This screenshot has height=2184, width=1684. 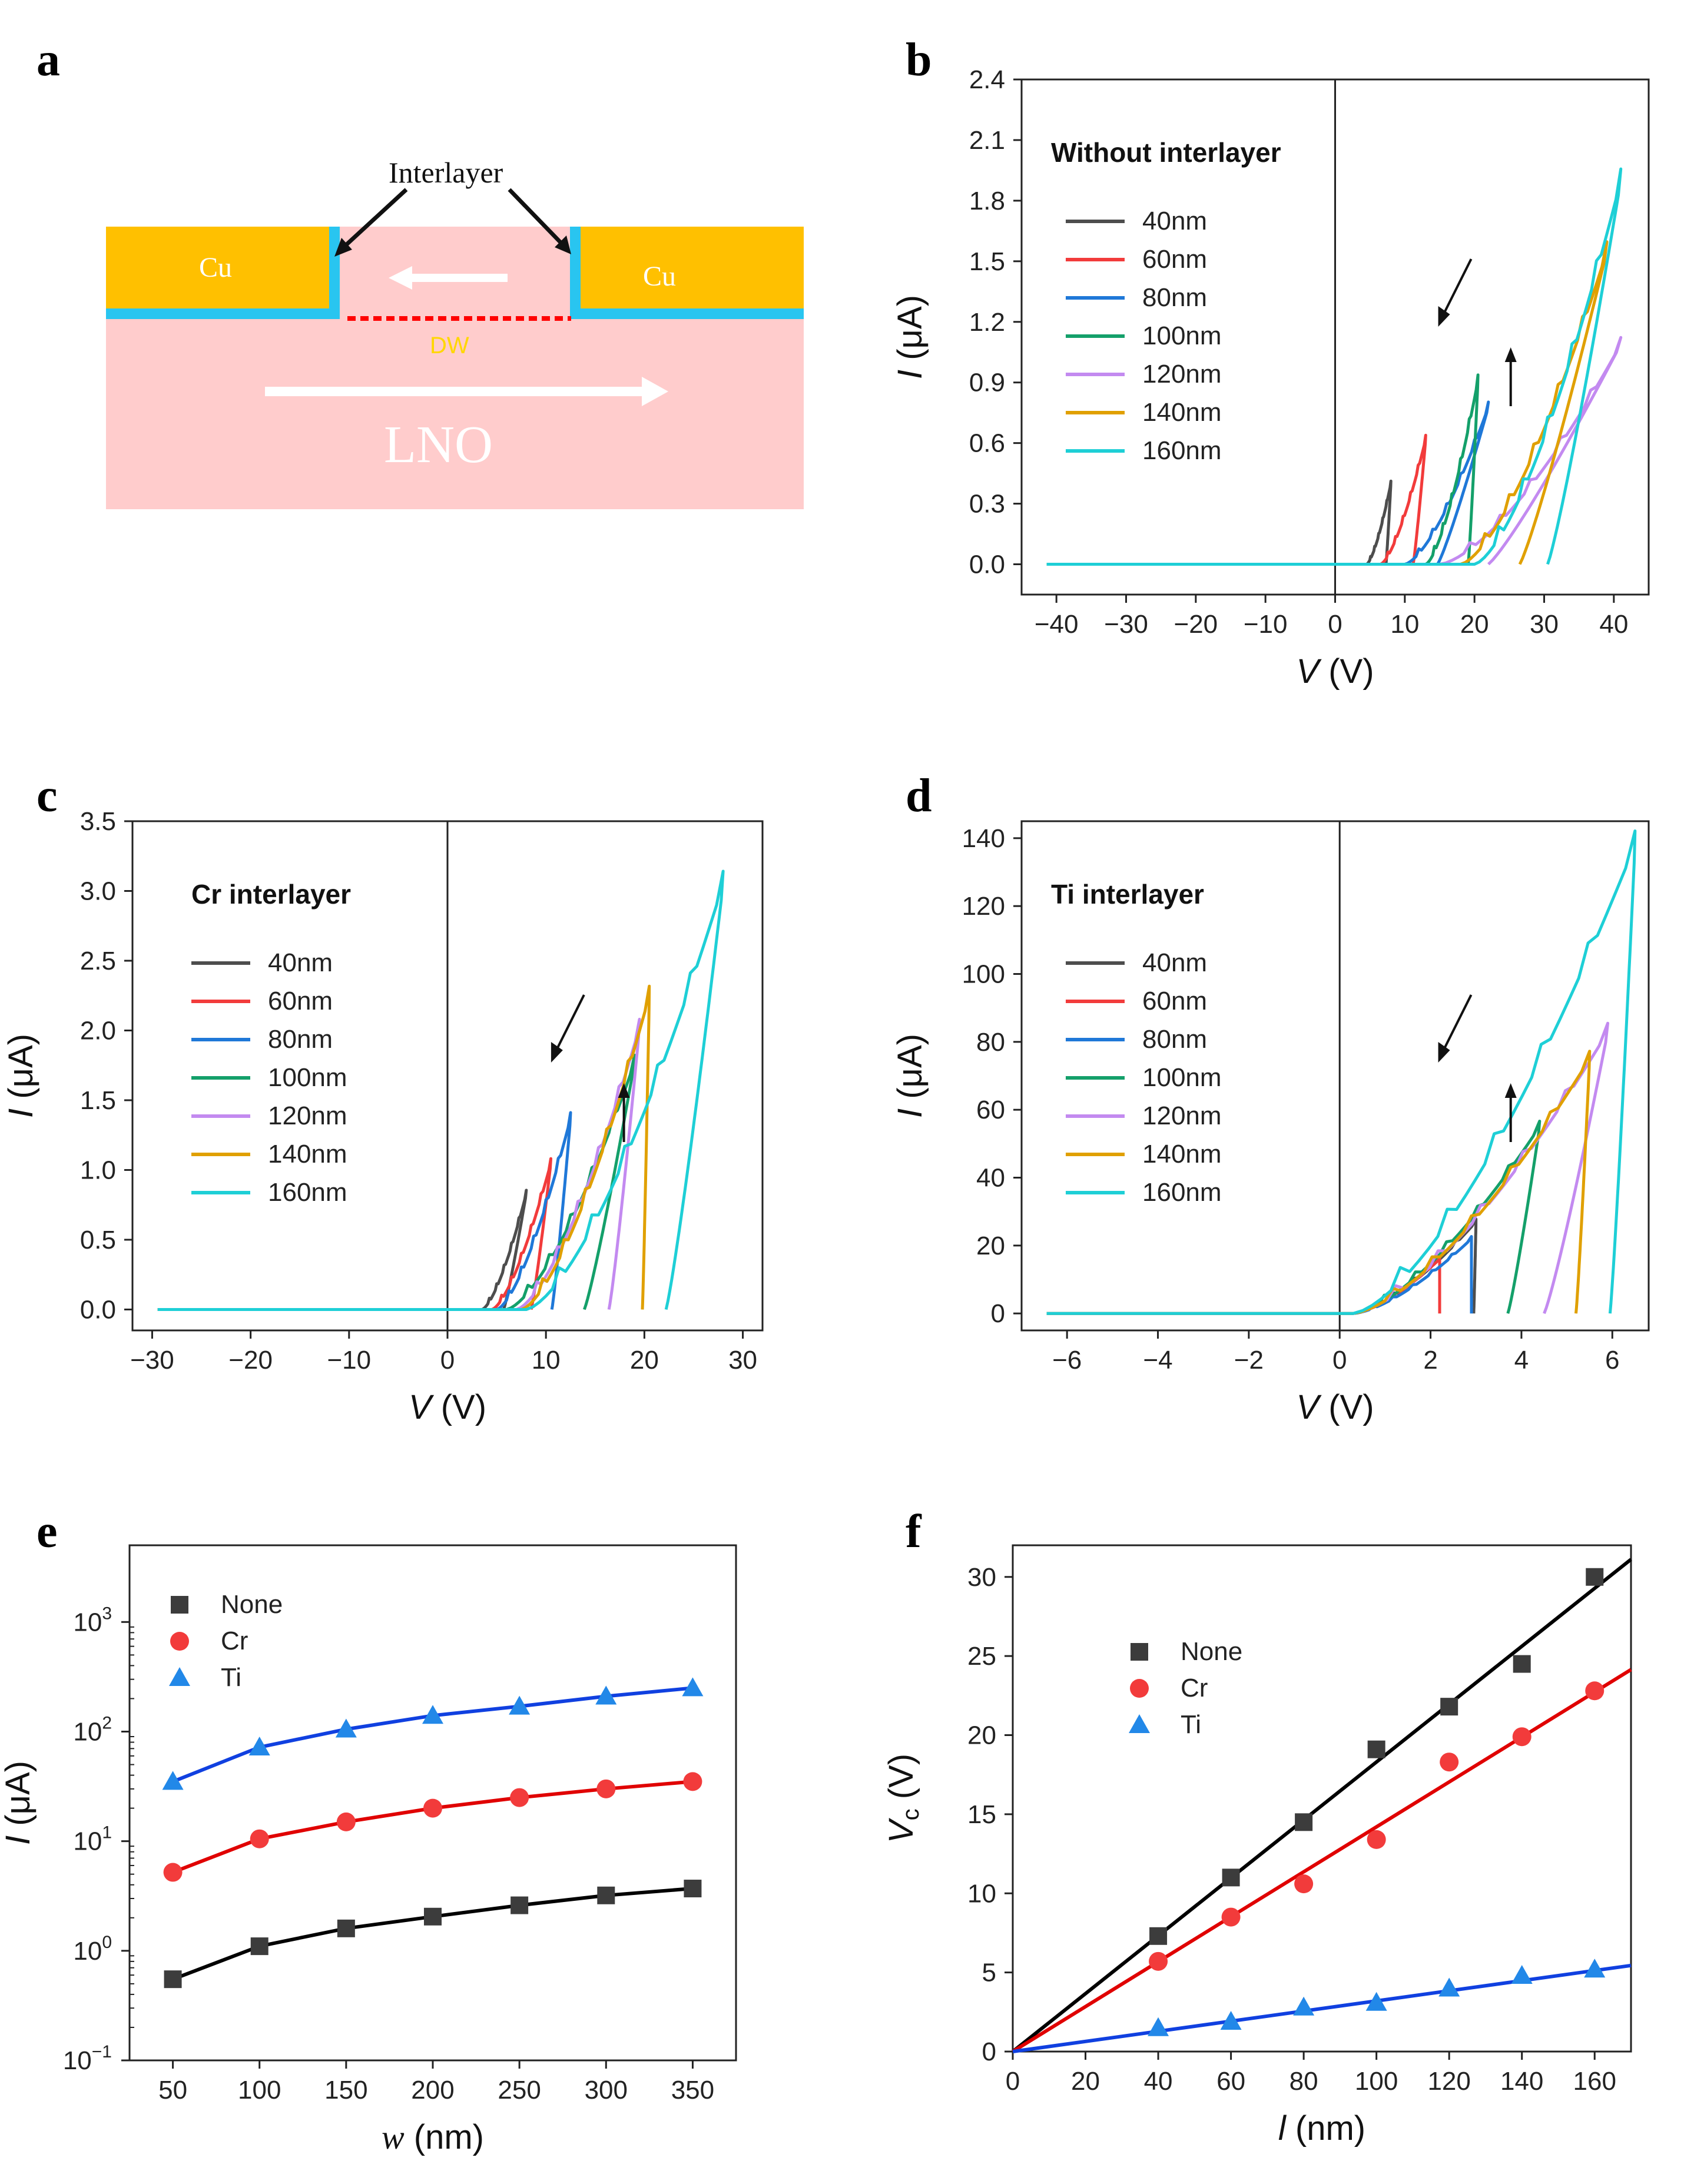 I want to click on right-cu-electrode, so click(x=692, y=268).